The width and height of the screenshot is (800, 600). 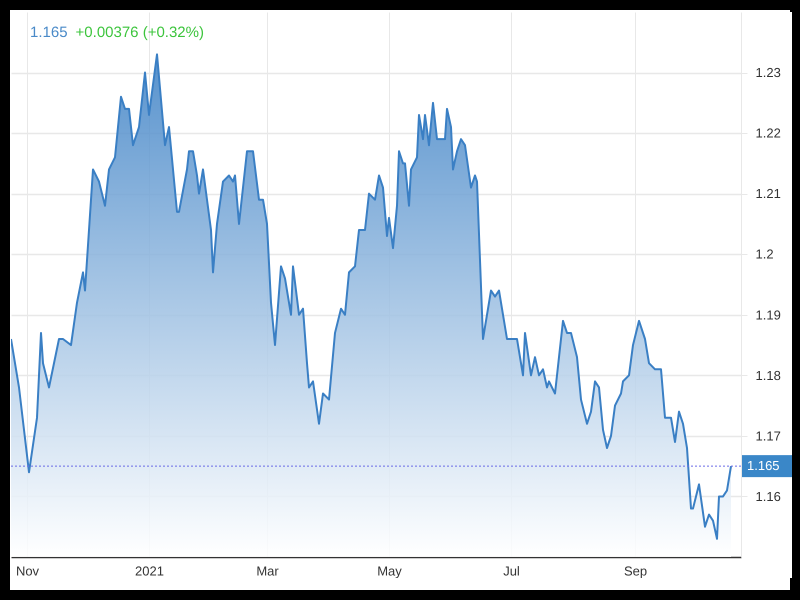 I want to click on x-tick-label: Mar, so click(x=268, y=571).